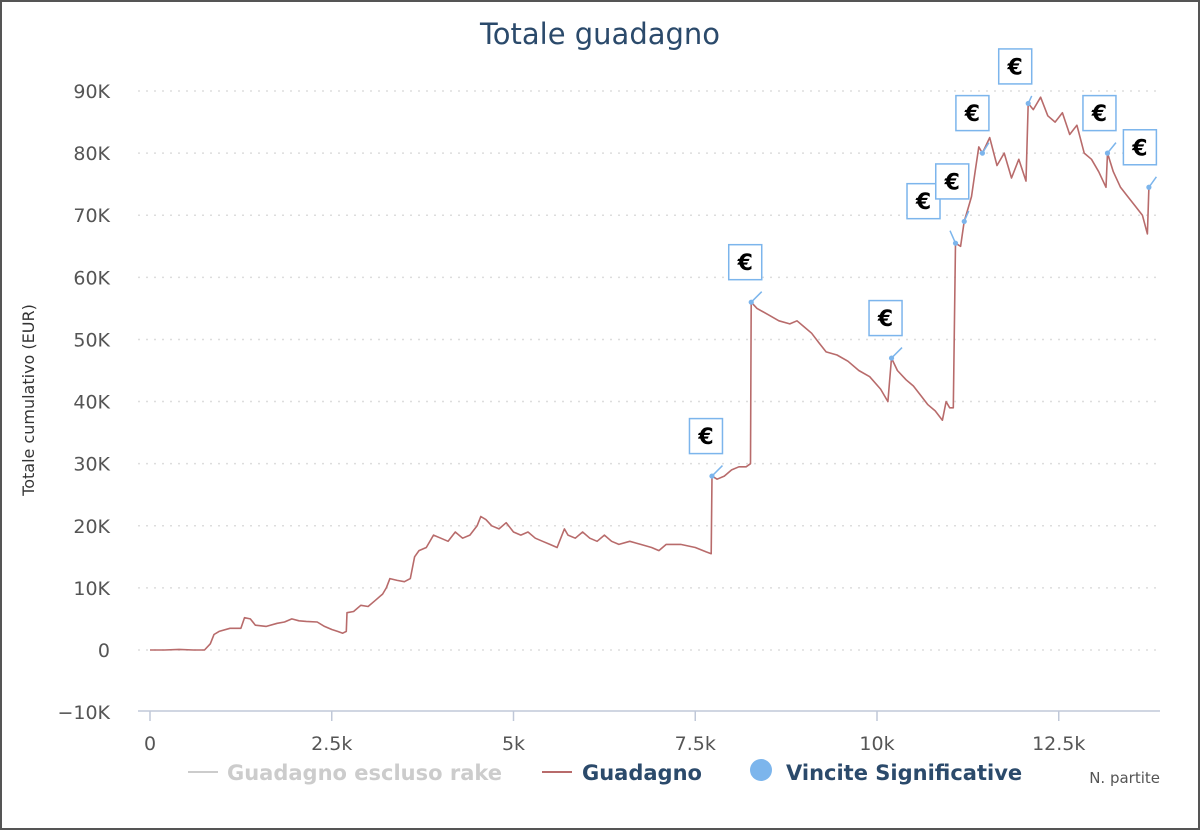 This screenshot has width=1200, height=830. What do you see at coordinates (513, 744) in the screenshot?
I see `x-tick-label: 5k` at bounding box center [513, 744].